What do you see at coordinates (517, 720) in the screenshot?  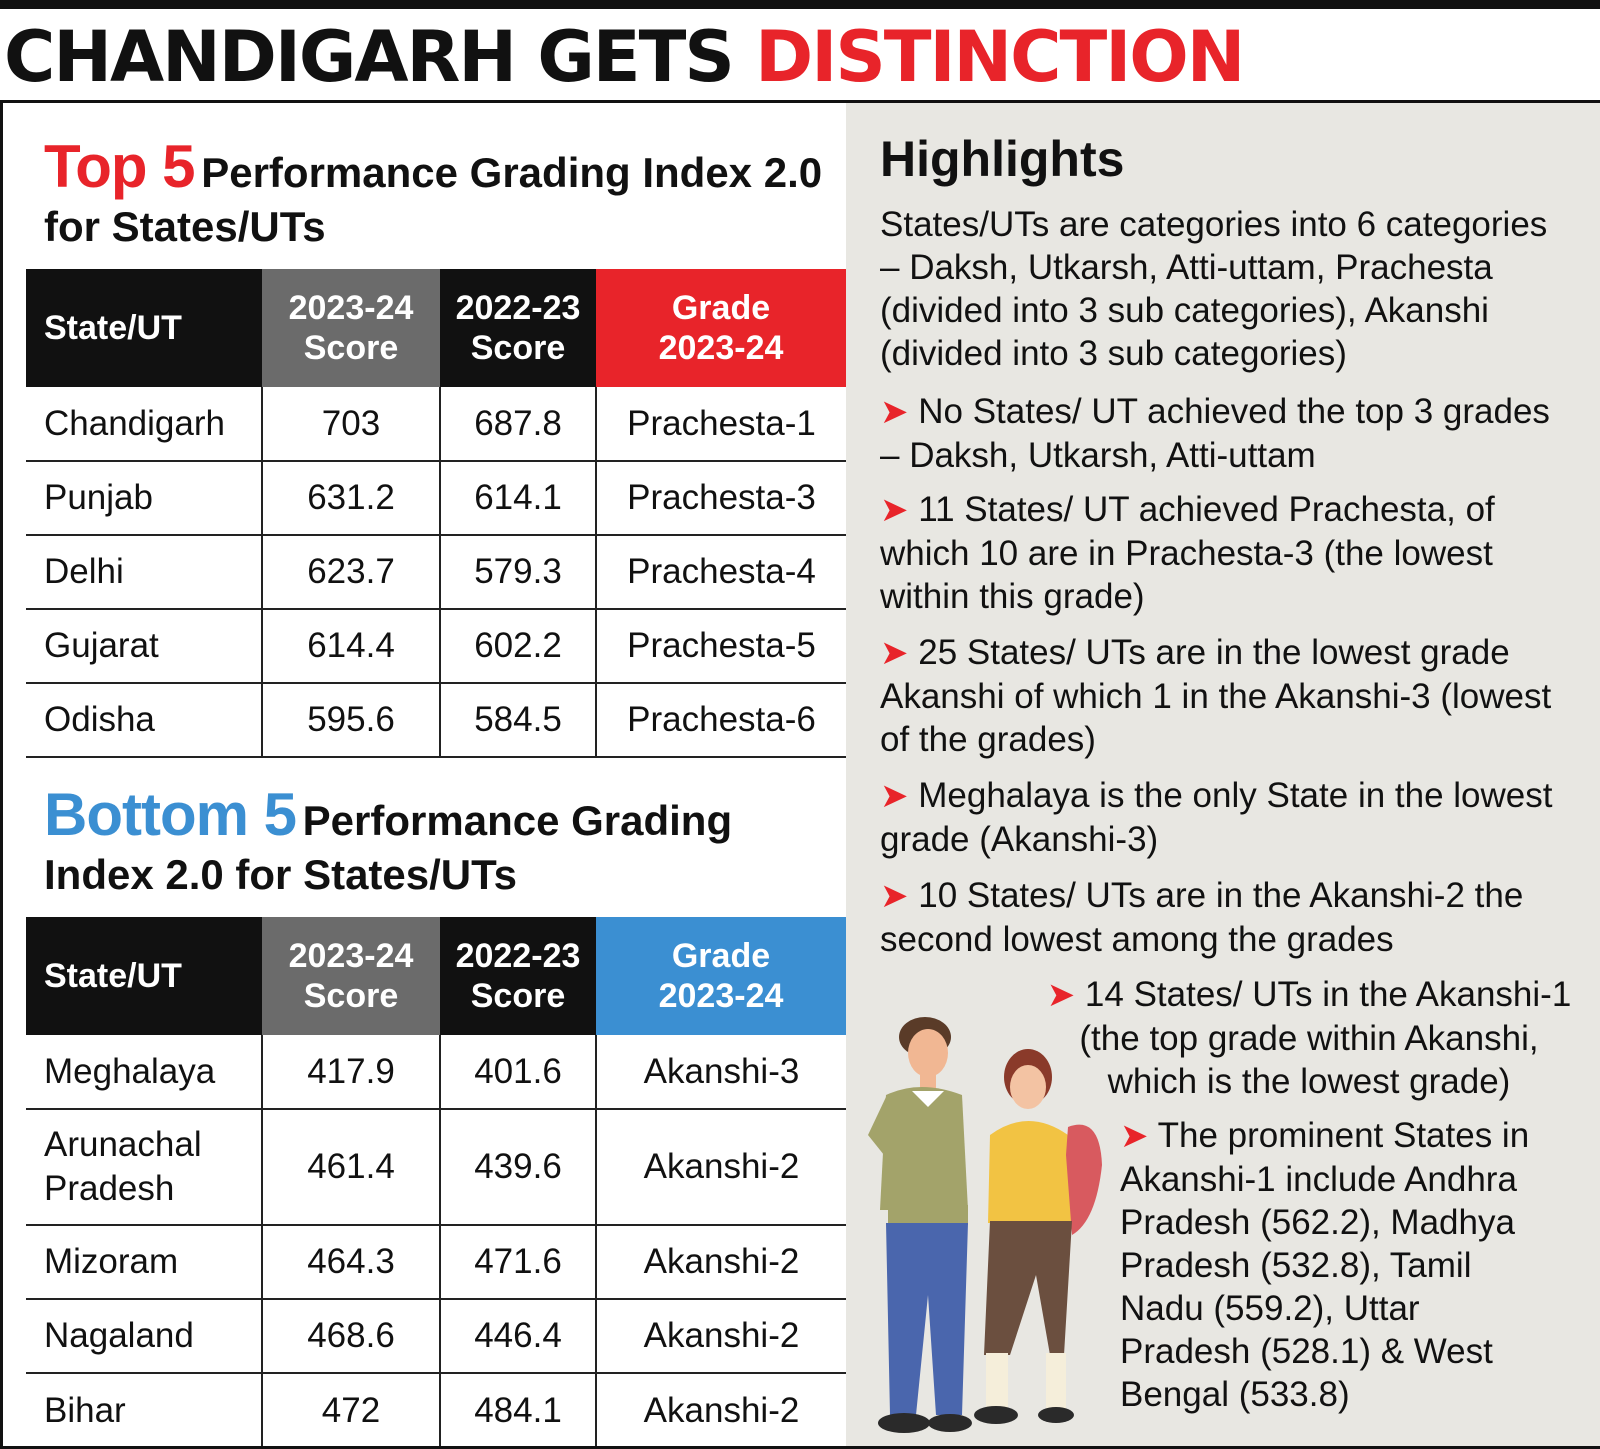 I see `cell-score-2022-23: 584.5` at bounding box center [517, 720].